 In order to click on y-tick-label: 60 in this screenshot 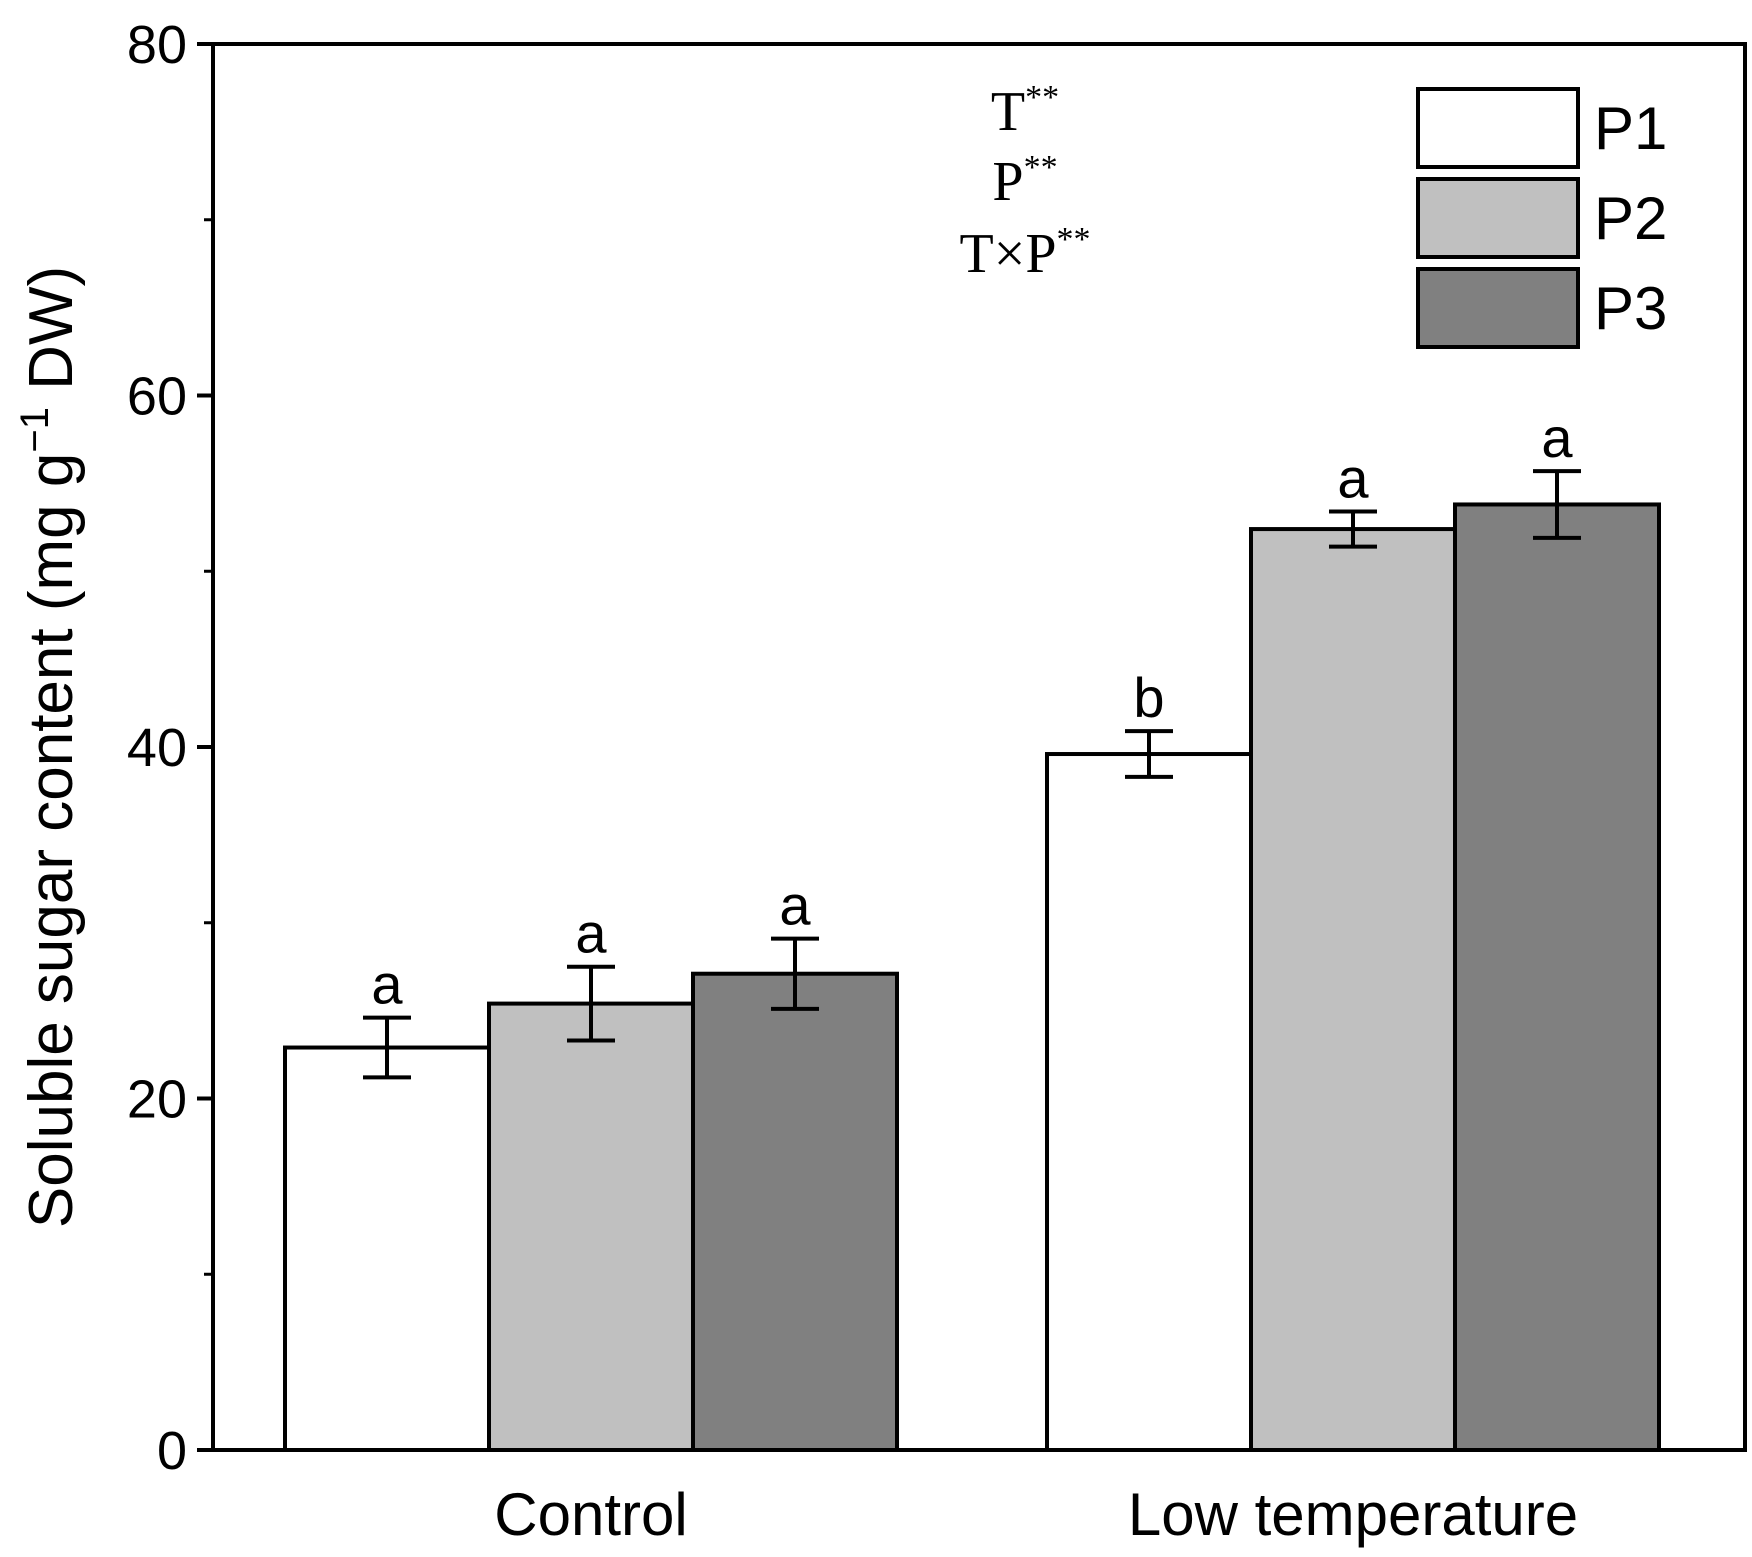, I will do `click(157, 397)`.